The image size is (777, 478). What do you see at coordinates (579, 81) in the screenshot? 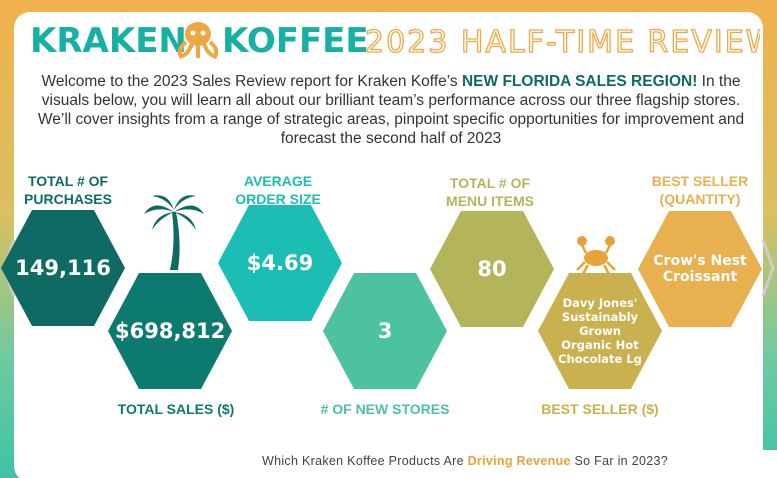
I see `intro-highlight: NEW FLORIDA SALES REGION!` at bounding box center [579, 81].